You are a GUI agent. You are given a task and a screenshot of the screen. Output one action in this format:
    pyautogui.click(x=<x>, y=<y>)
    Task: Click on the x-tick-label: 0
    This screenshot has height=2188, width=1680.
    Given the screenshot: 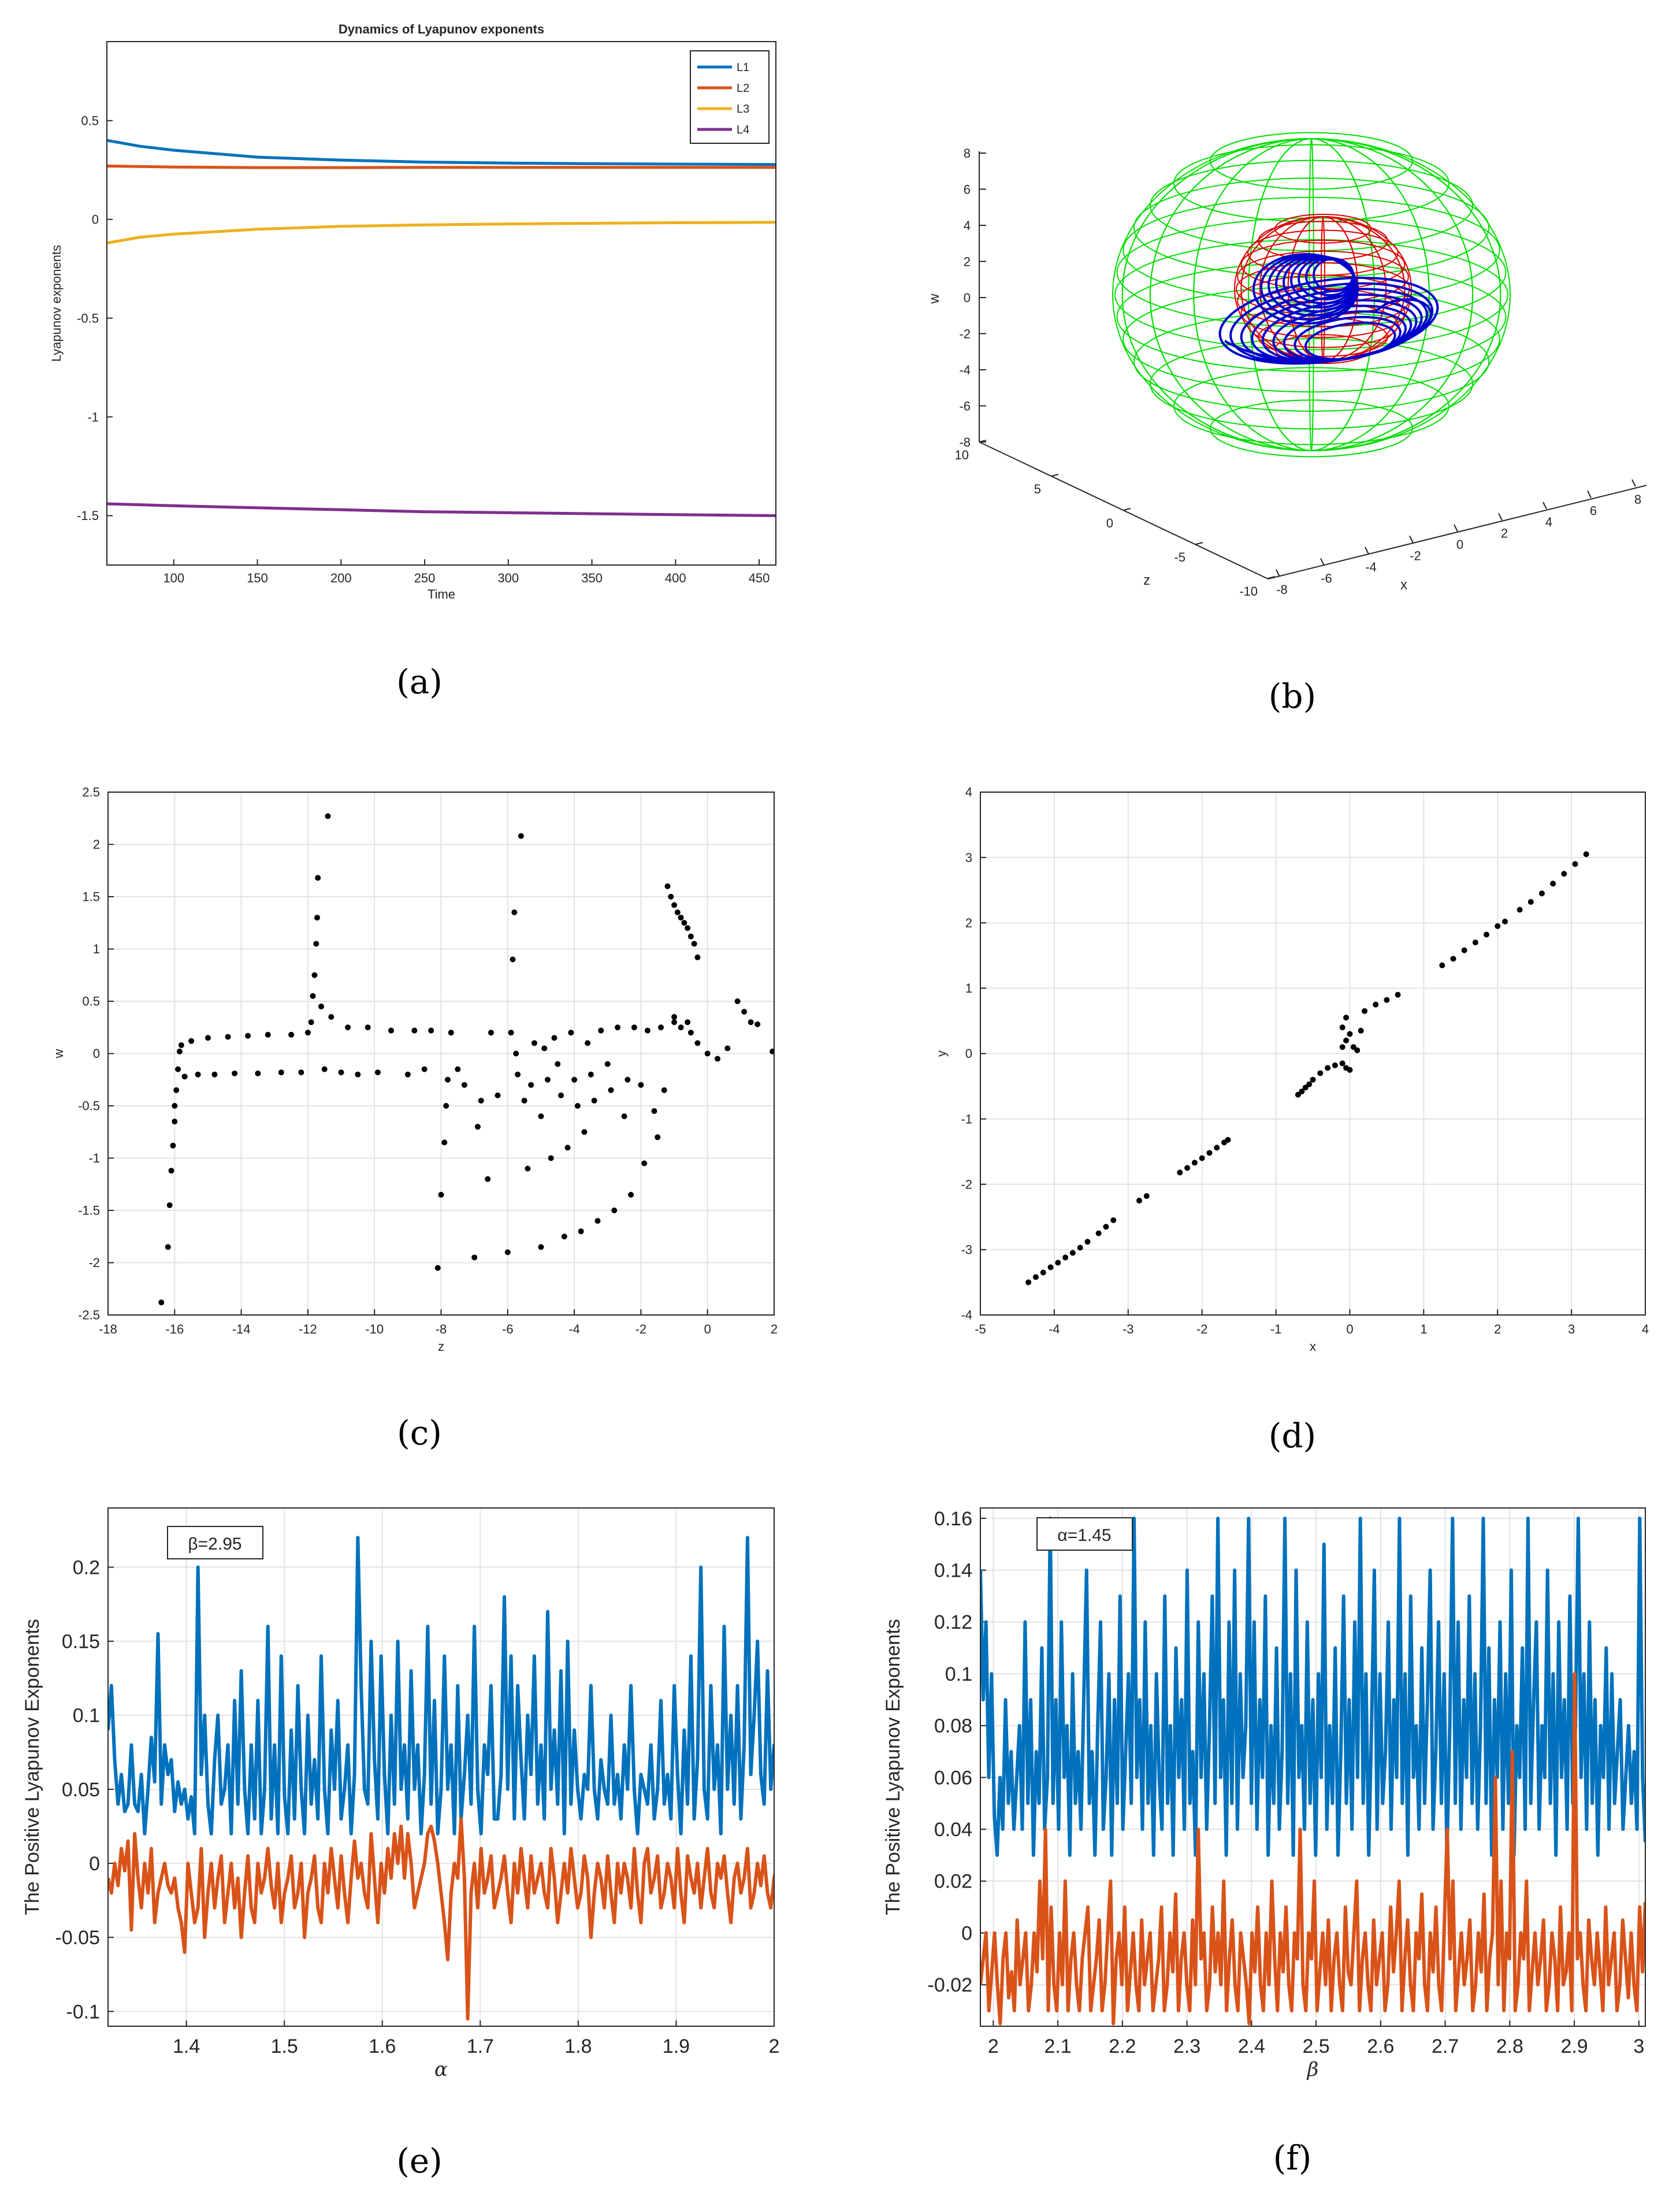 What is the action you would take?
    pyautogui.click(x=1350, y=1329)
    